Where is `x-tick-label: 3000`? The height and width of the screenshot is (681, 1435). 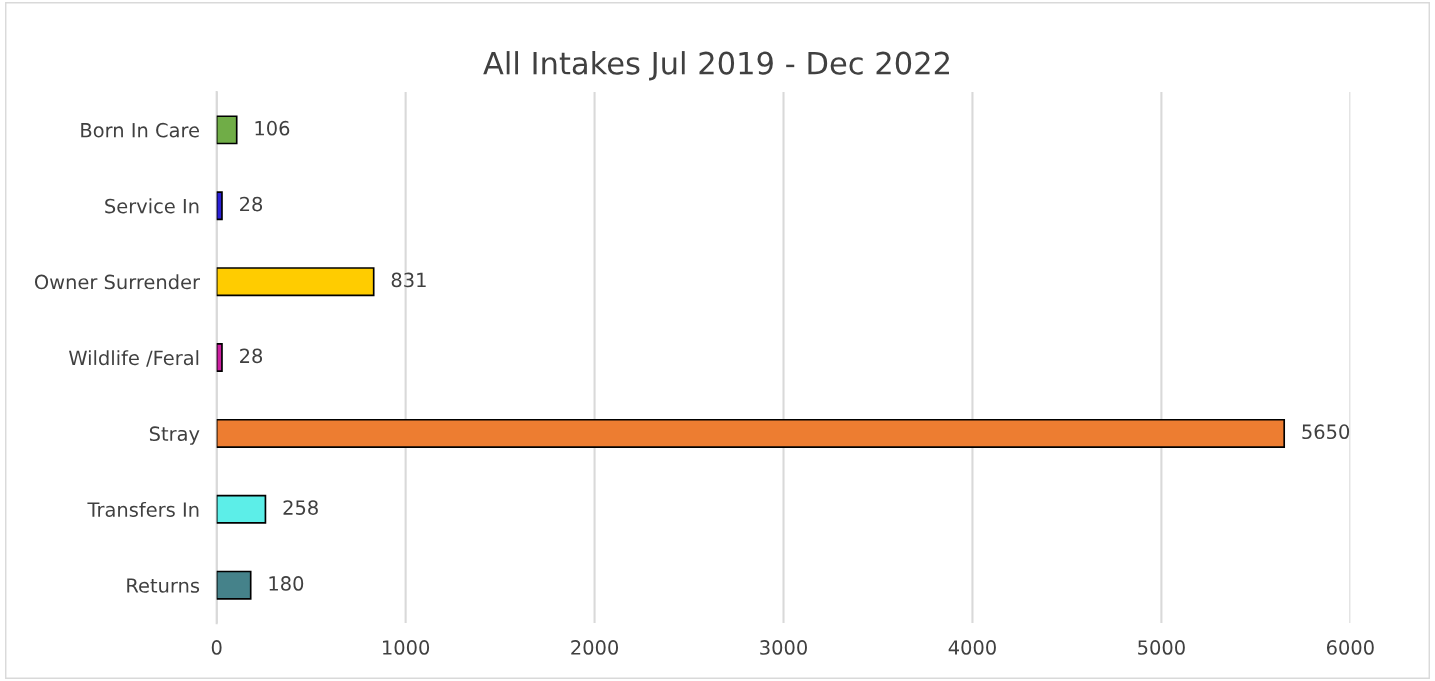
x-tick-label: 3000 is located at coordinates (783, 647).